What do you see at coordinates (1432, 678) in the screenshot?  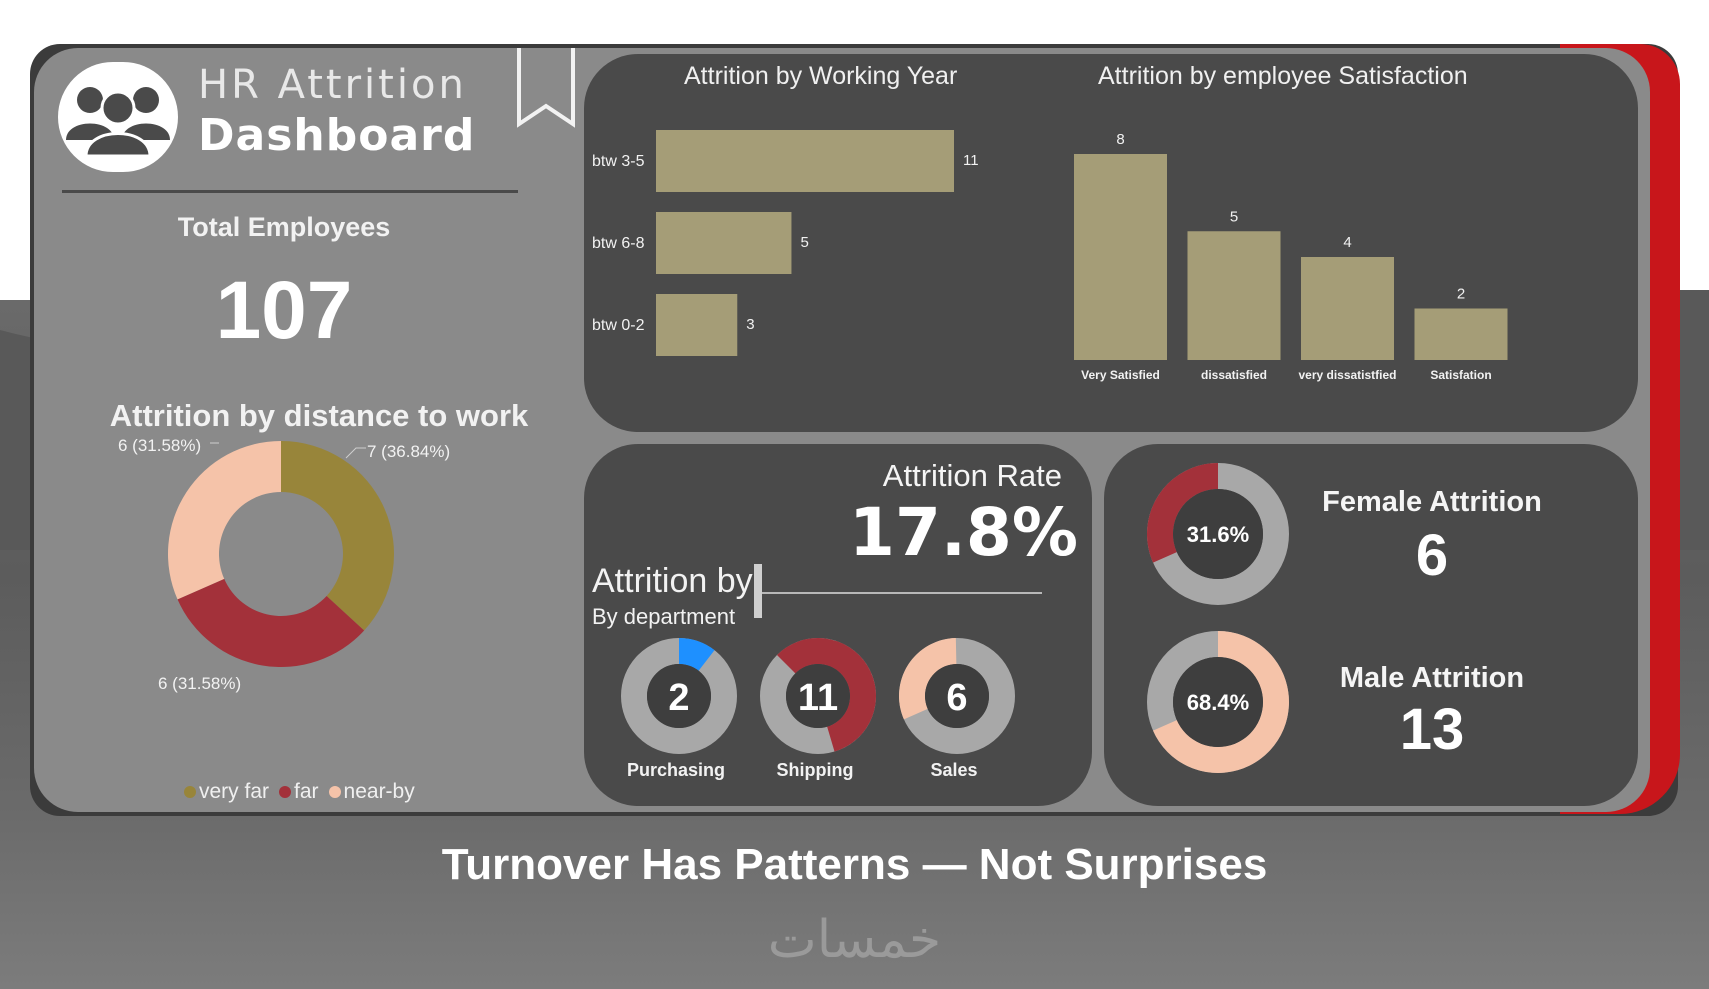 I see `male-attrition-label: Male Attrition` at bounding box center [1432, 678].